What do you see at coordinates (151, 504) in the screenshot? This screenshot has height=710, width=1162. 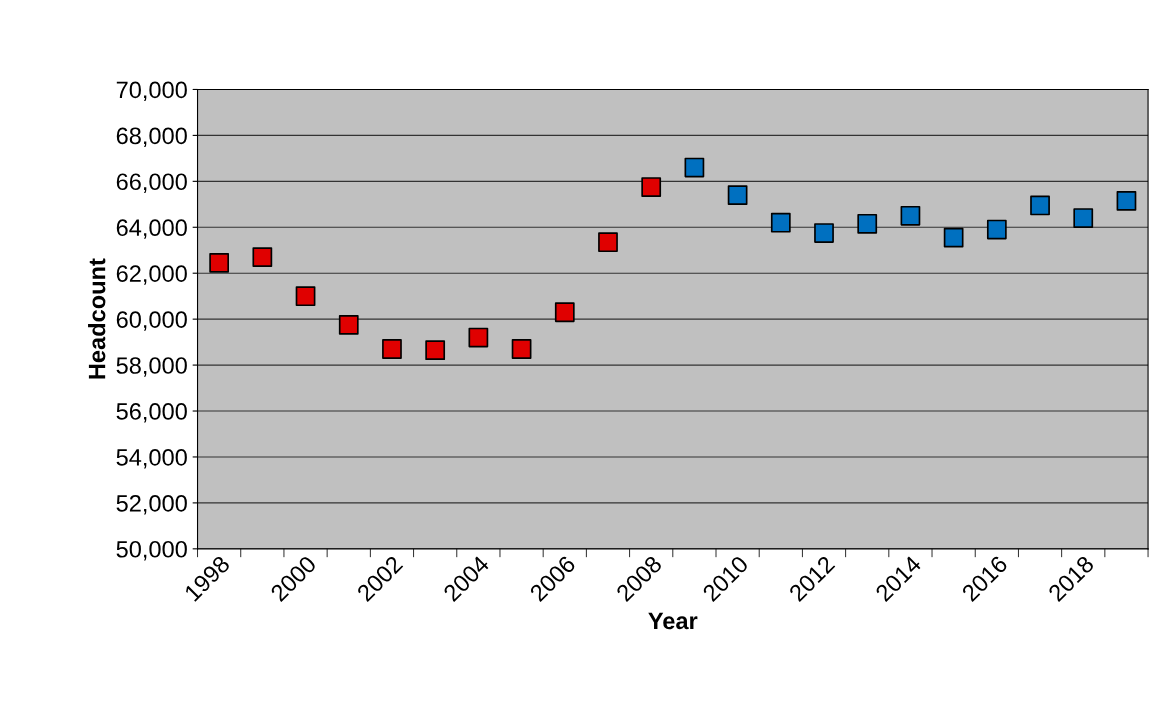 I see `y-tick-label: 52,000` at bounding box center [151, 504].